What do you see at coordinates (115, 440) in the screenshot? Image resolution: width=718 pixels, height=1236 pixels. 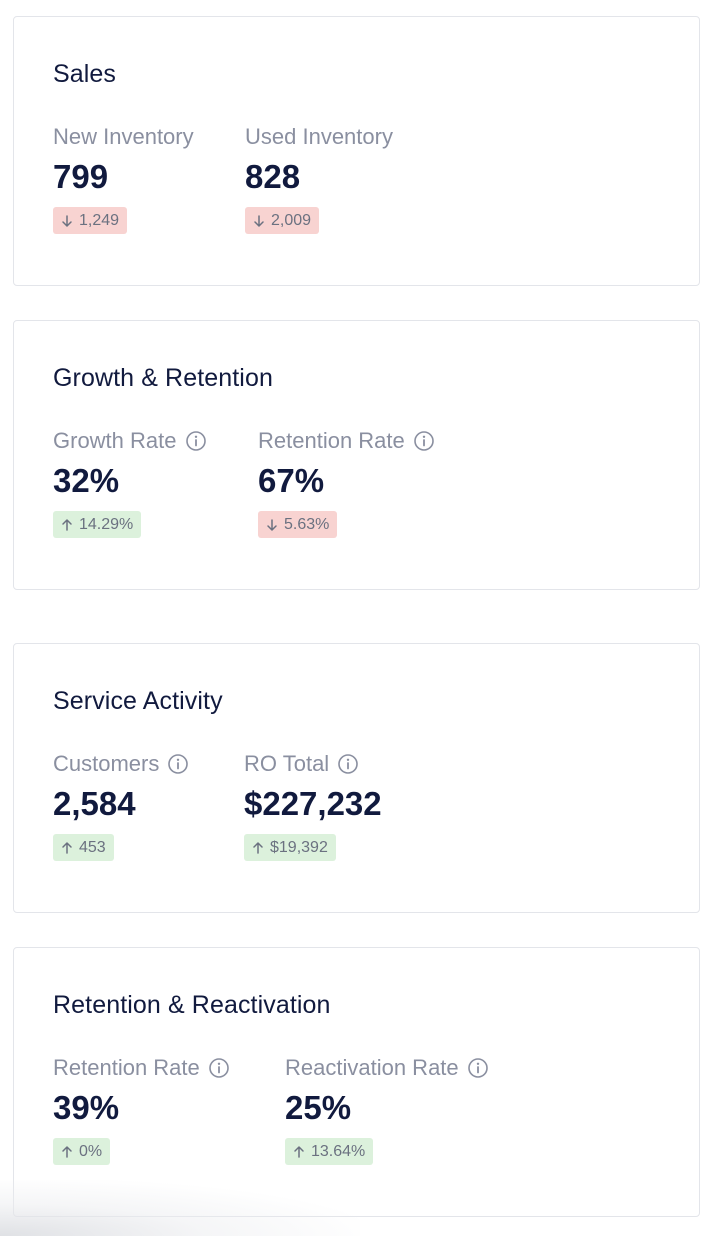 I see `metric-label: Growth Rate` at bounding box center [115, 440].